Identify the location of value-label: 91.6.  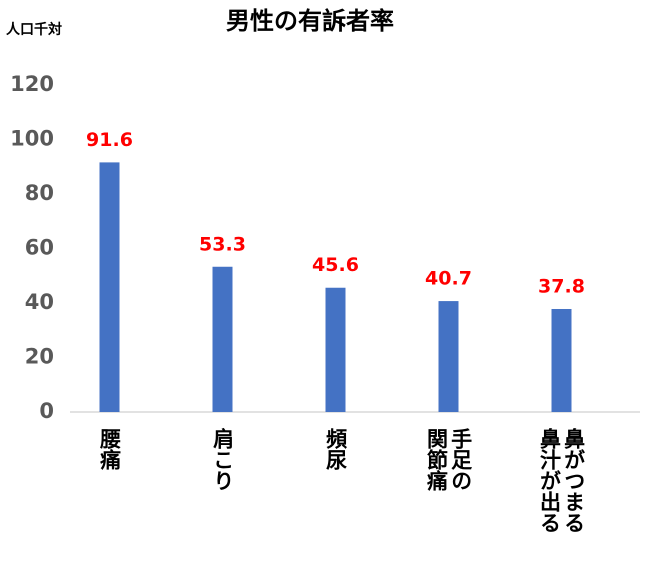
(109, 140).